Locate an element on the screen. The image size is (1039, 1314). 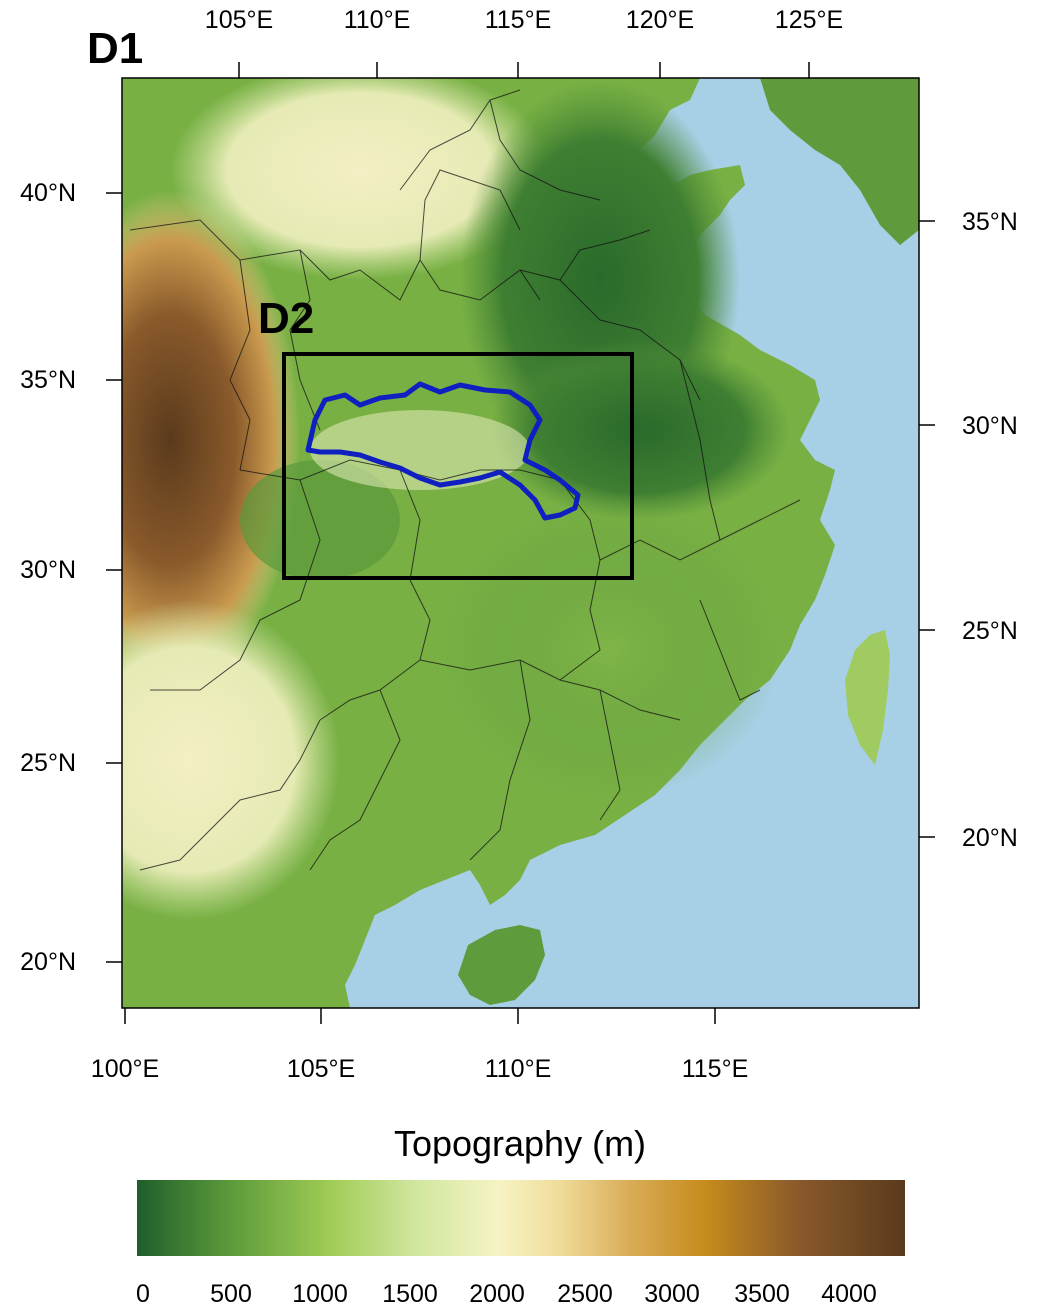
yunnan-guizhou-highland is located at coordinates (231, 760).